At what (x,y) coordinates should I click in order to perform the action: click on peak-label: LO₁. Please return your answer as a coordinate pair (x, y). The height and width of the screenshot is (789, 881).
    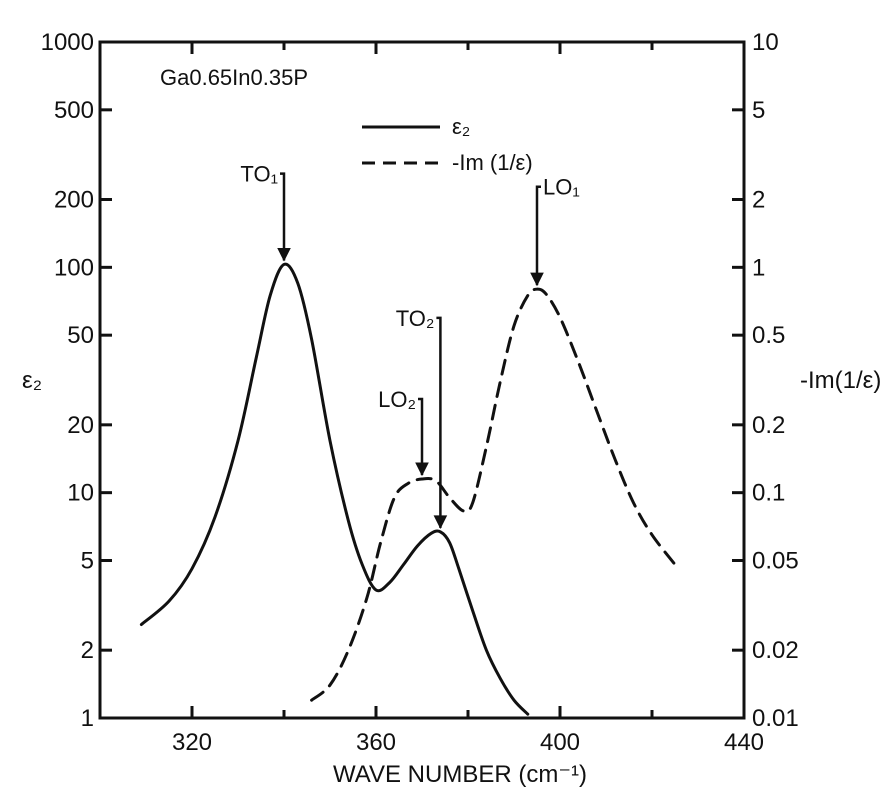
    Looking at the image, I should click on (561, 187).